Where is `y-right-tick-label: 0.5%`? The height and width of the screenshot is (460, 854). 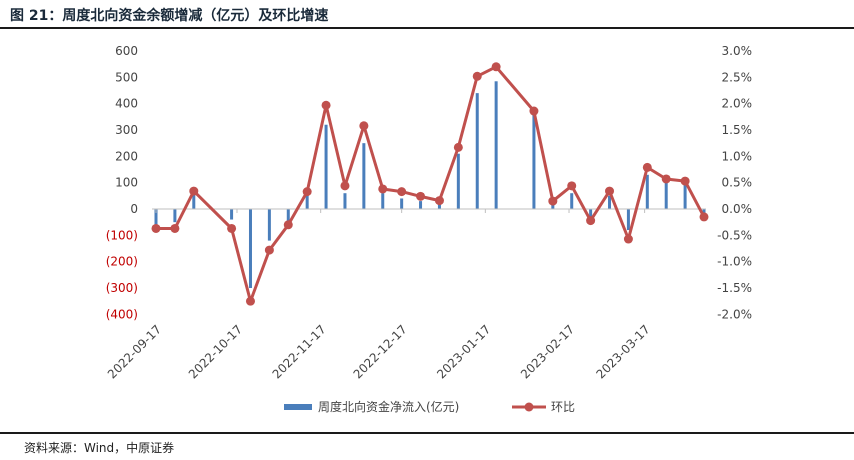 y-right-tick-label: 0.5% is located at coordinates (737, 183).